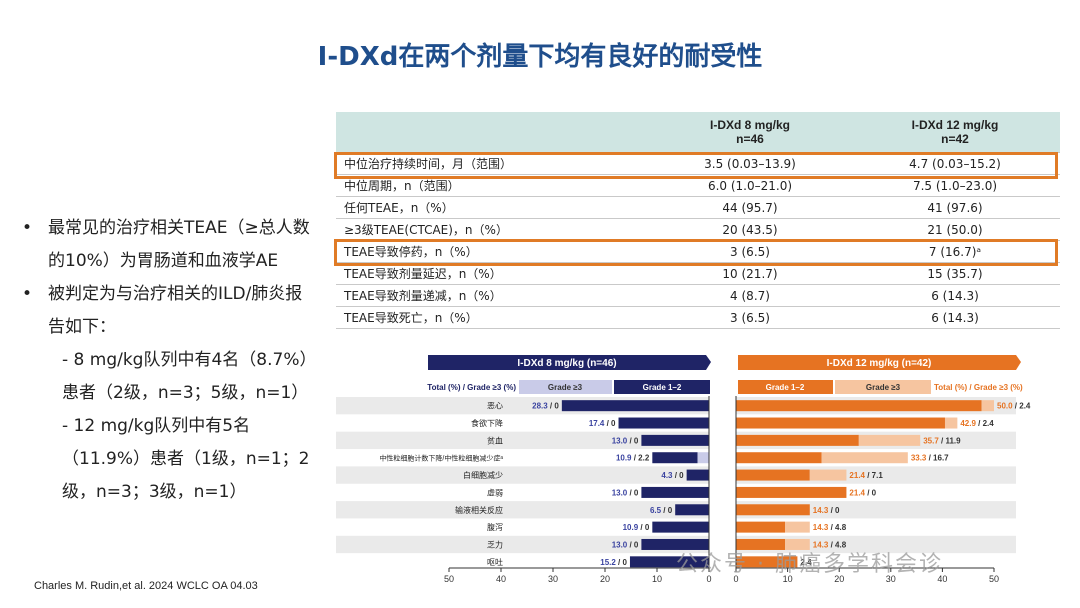 This screenshot has height=608, width=1080. Describe the element at coordinates (493, 273) in the screenshot. I see `row-label: TEAE导致剂量延迟，n（%）` at that location.